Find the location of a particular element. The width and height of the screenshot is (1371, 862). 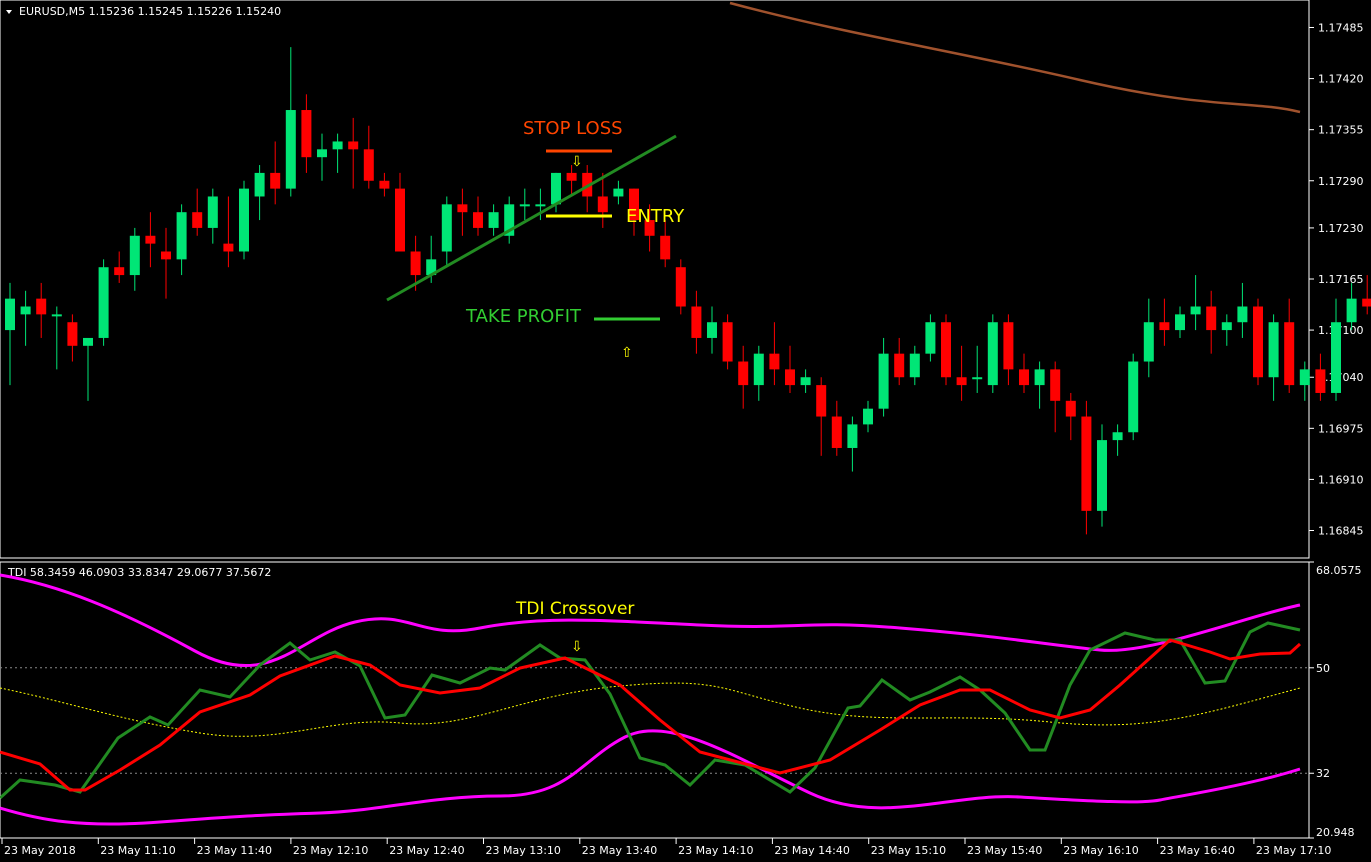

price-tick-label: 1.16845 is located at coordinates (1341, 530).